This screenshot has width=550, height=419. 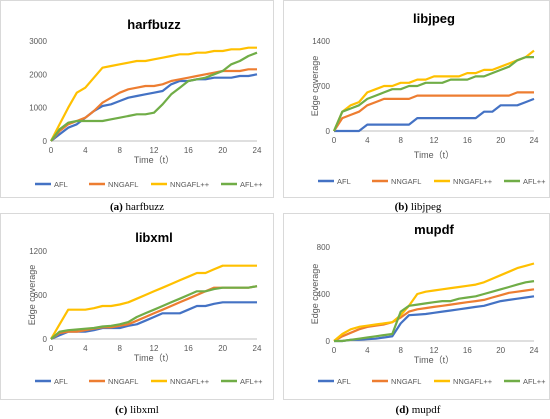 I want to click on y-tick-label: 400, so click(x=324, y=294).